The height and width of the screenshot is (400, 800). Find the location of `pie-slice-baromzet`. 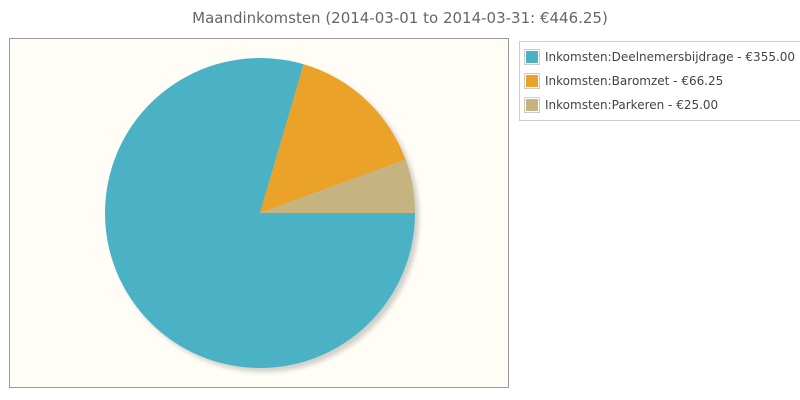

pie-slice-baromzet is located at coordinates (333, 138).